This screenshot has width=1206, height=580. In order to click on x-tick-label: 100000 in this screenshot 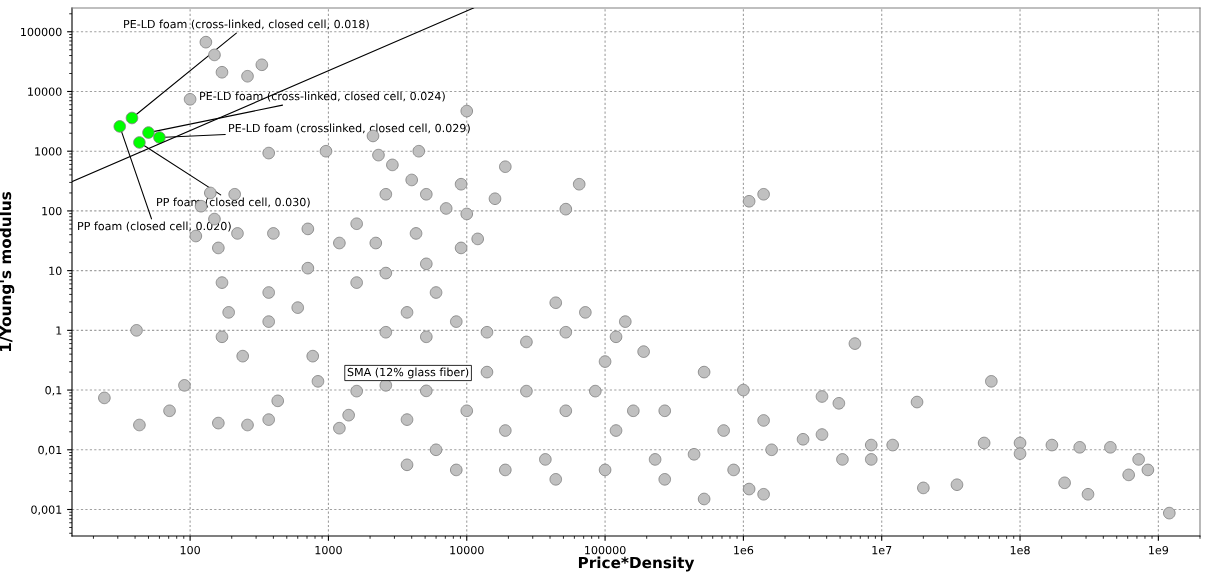, I will do `click(605, 550)`.